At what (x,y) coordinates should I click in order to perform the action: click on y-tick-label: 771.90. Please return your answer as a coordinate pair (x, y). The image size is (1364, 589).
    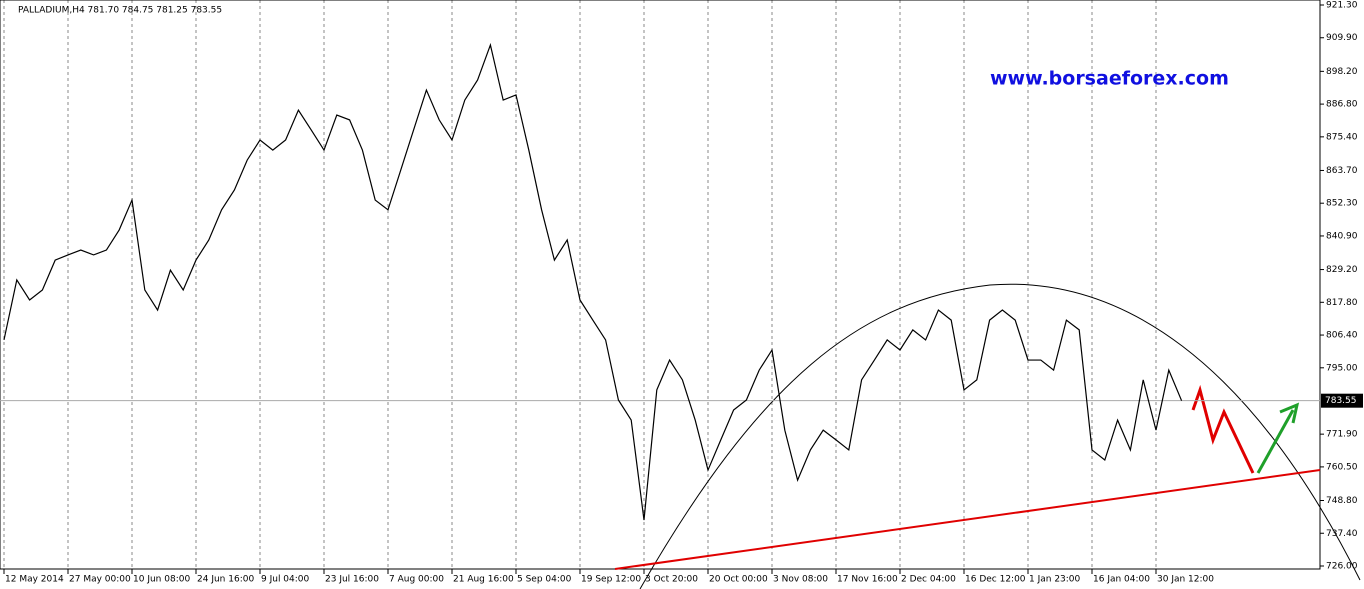
    Looking at the image, I should click on (1342, 435).